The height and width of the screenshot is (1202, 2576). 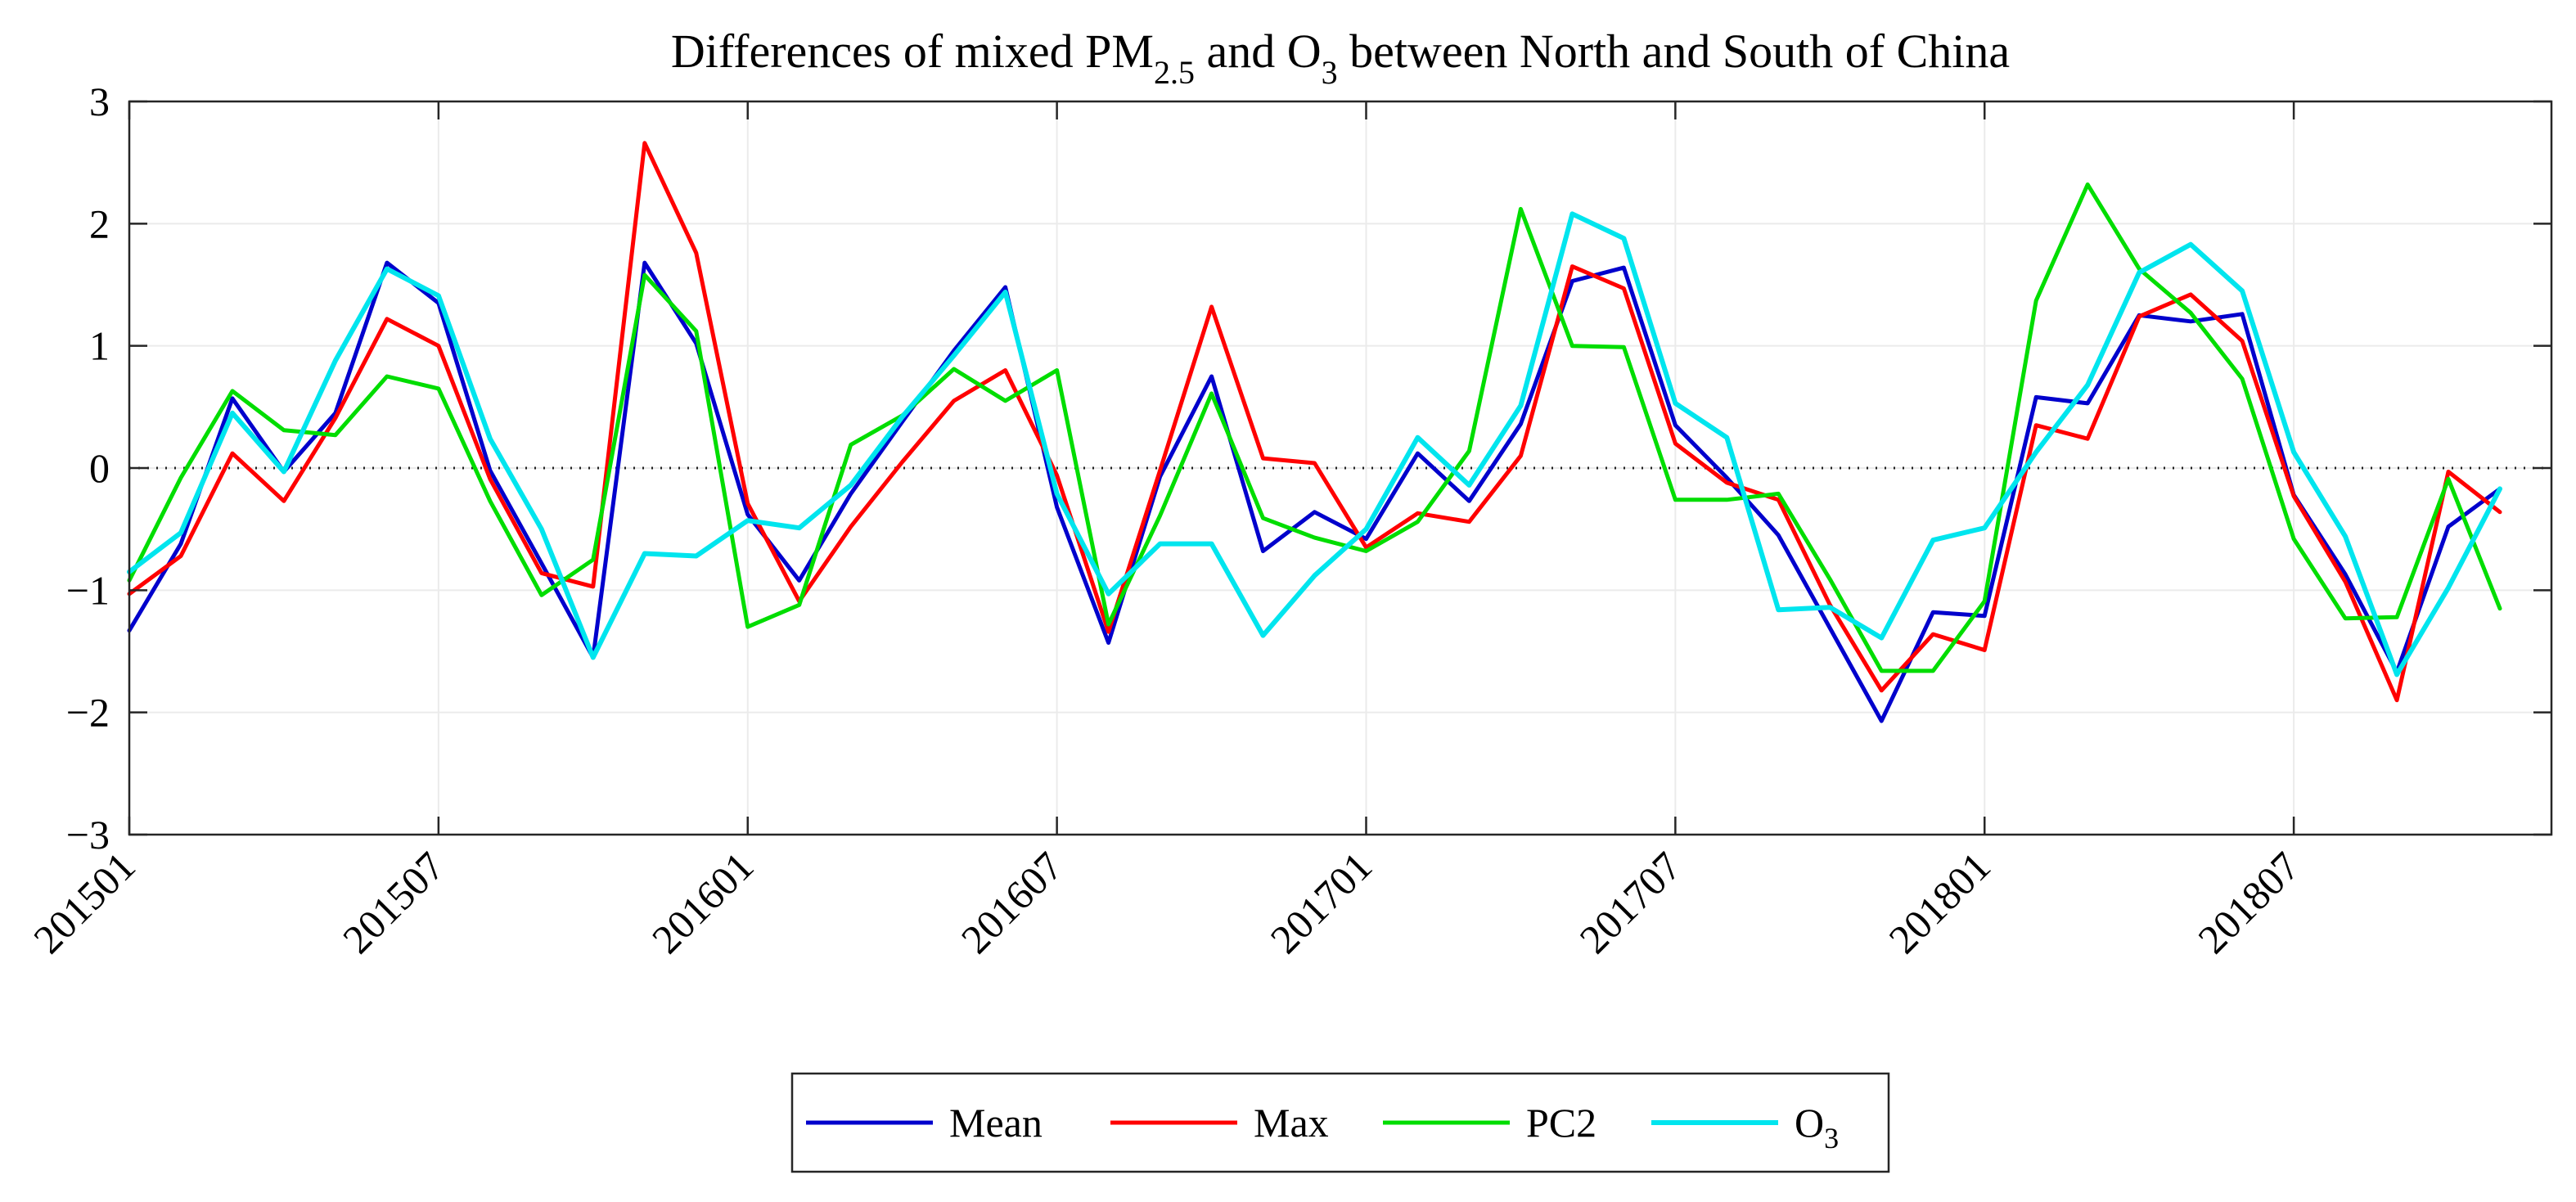 What do you see at coordinates (100, 101) in the screenshot?
I see `y-tick-label: 3` at bounding box center [100, 101].